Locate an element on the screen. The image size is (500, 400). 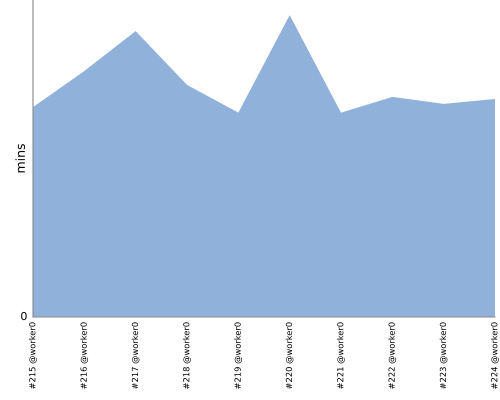
x-tick-label: #218 @worker0 is located at coordinates (186, 355).